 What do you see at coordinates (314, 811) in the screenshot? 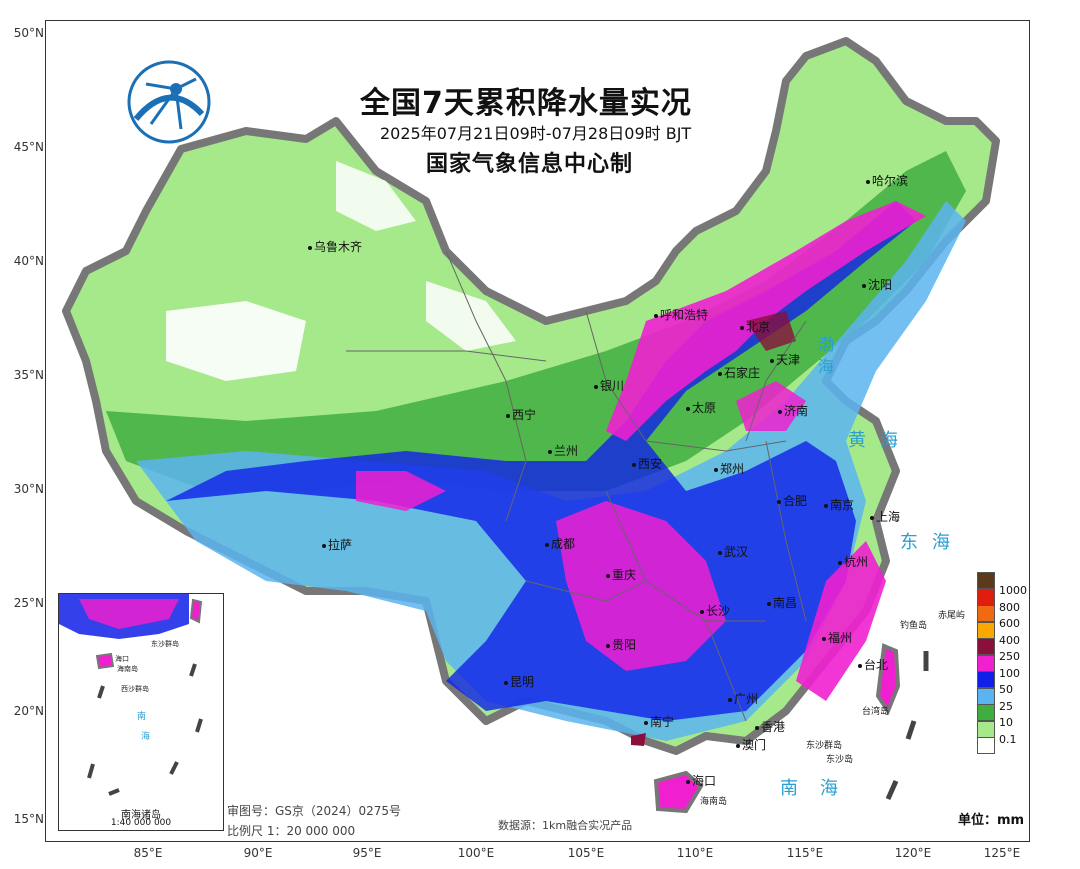
I see `review-number: 审图号：GS京（2024）0275号` at bounding box center [314, 811].